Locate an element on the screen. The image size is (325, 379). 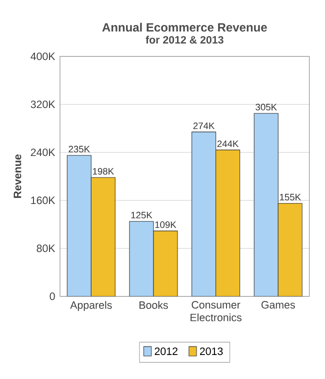
data-label: 198K is located at coordinates (103, 171).